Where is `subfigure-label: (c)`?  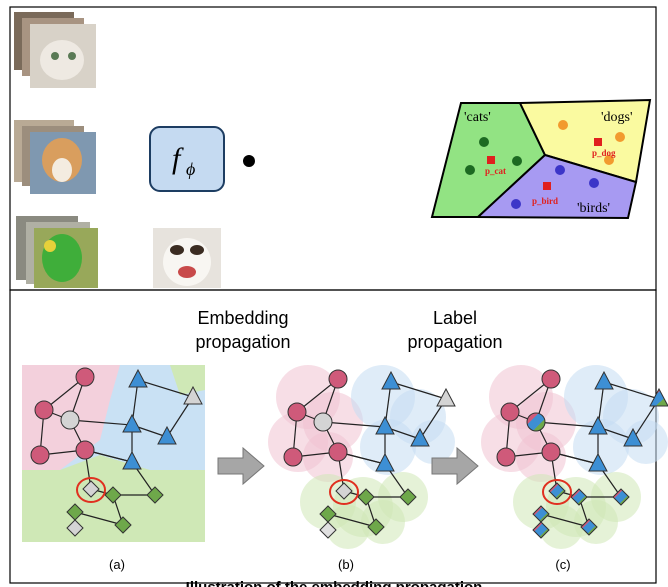 subfigure-label: (c) is located at coordinates (562, 564).